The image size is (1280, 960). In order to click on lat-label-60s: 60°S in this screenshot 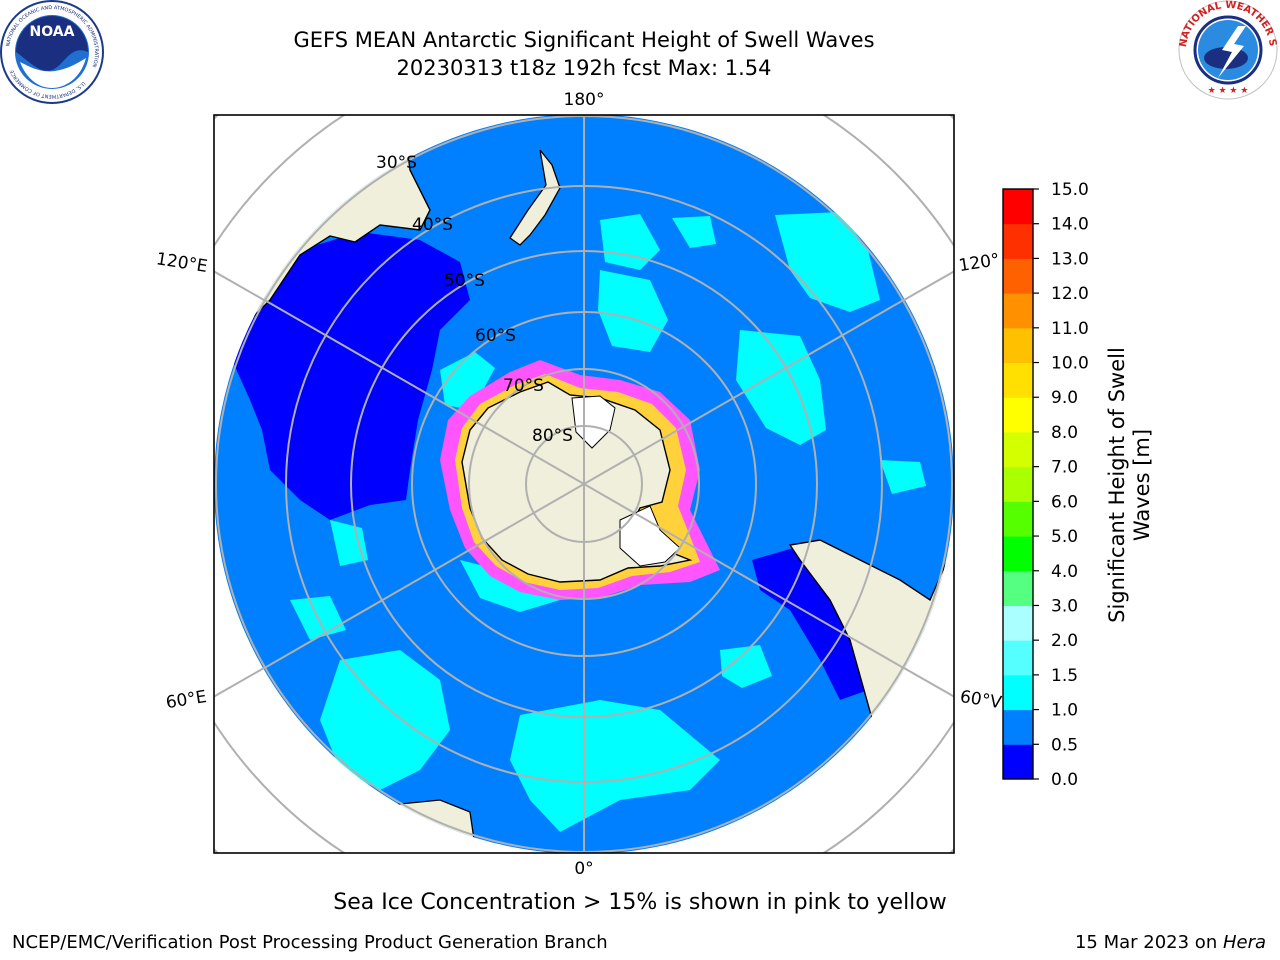, I will do `click(495, 336)`.